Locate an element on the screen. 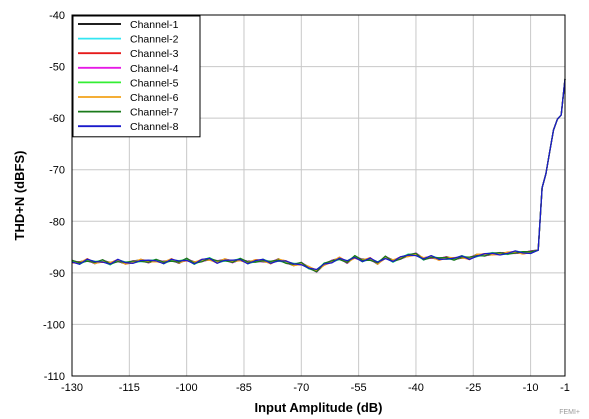 The width and height of the screenshot is (589, 419). legend-label: Channel-6 is located at coordinates (154, 98).